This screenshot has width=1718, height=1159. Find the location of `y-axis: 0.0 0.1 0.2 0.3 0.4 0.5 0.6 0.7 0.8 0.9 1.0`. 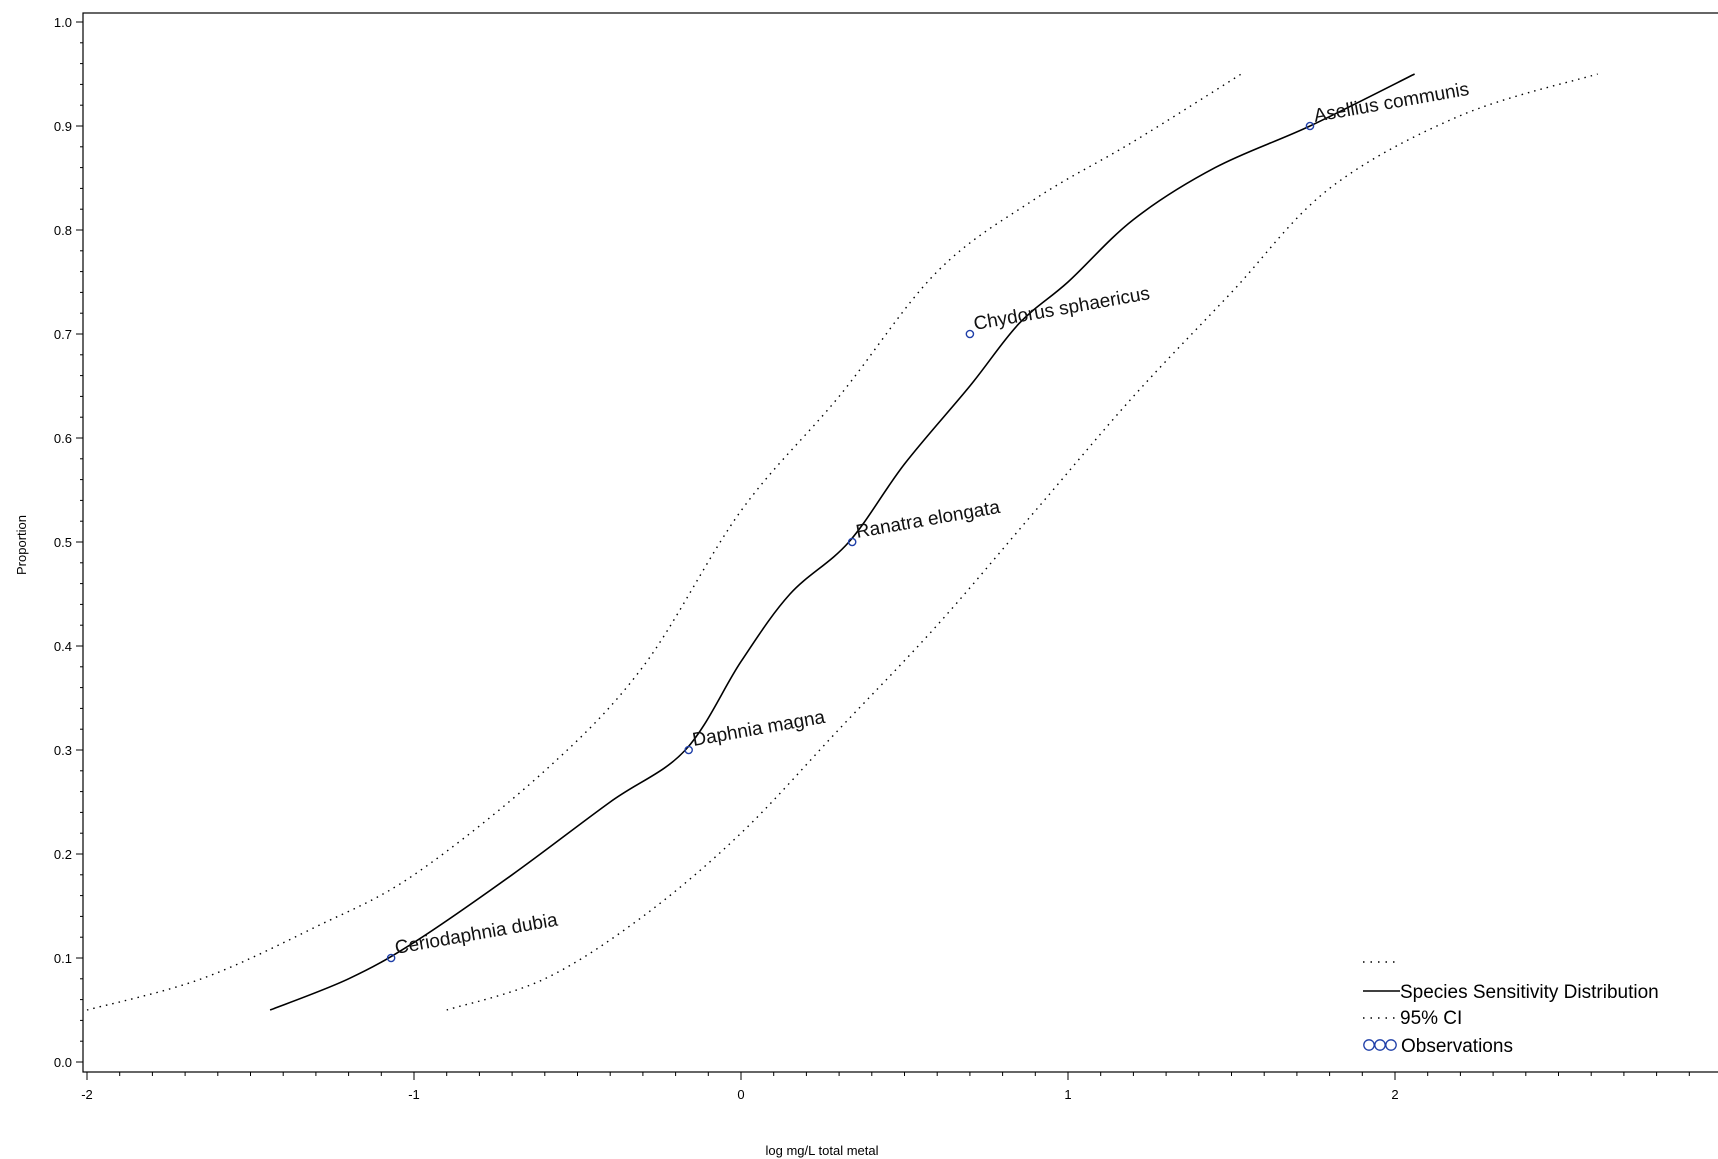

y-axis: 0.0 0.1 0.2 0.3 0.4 0.5 0.6 0.7 0.8 0.9 1.0 is located at coordinates (68, 542).